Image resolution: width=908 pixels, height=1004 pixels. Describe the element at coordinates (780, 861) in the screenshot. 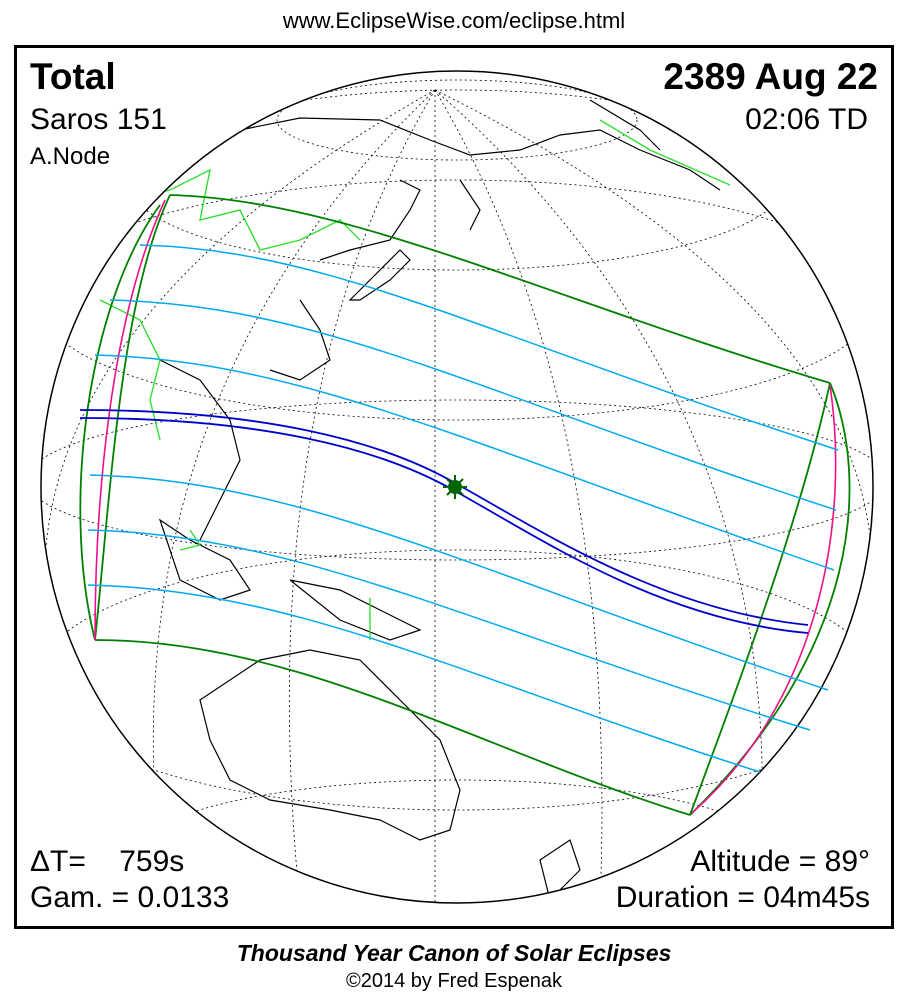

I see `altitude: Altitude = 89°` at that location.